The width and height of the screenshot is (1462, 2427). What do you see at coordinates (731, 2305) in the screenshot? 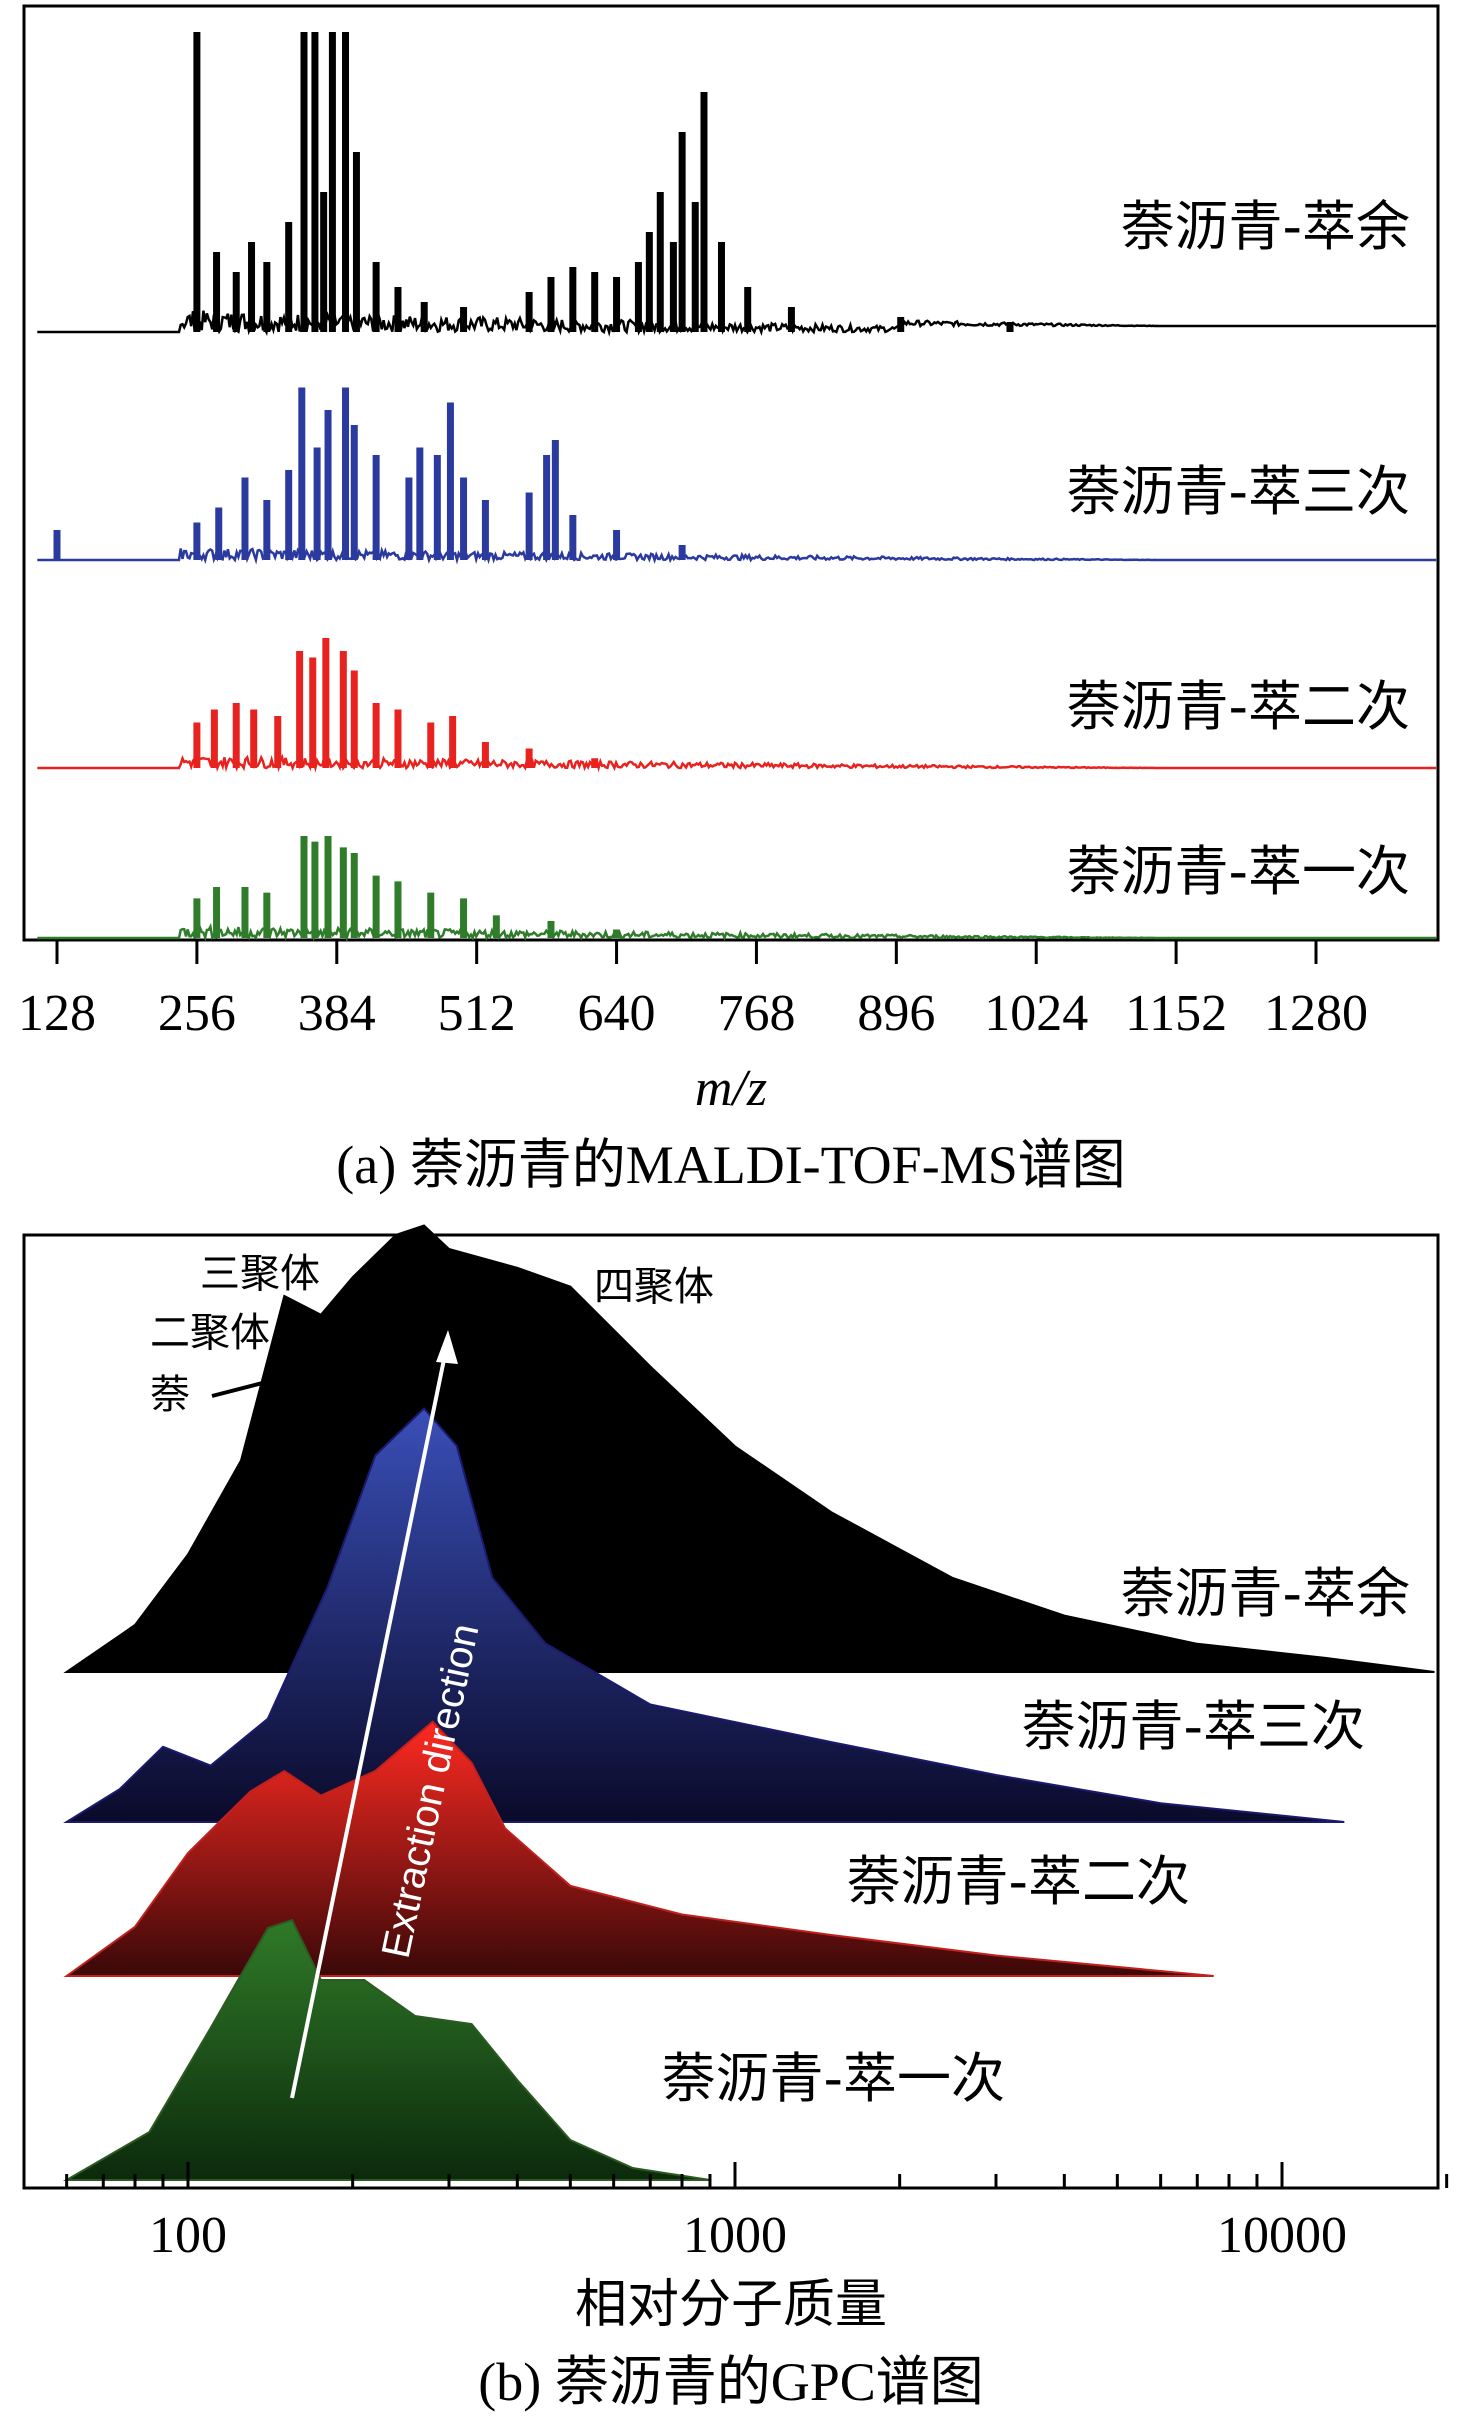
I see `x-axis-title: 相对分子质量` at bounding box center [731, 2305].